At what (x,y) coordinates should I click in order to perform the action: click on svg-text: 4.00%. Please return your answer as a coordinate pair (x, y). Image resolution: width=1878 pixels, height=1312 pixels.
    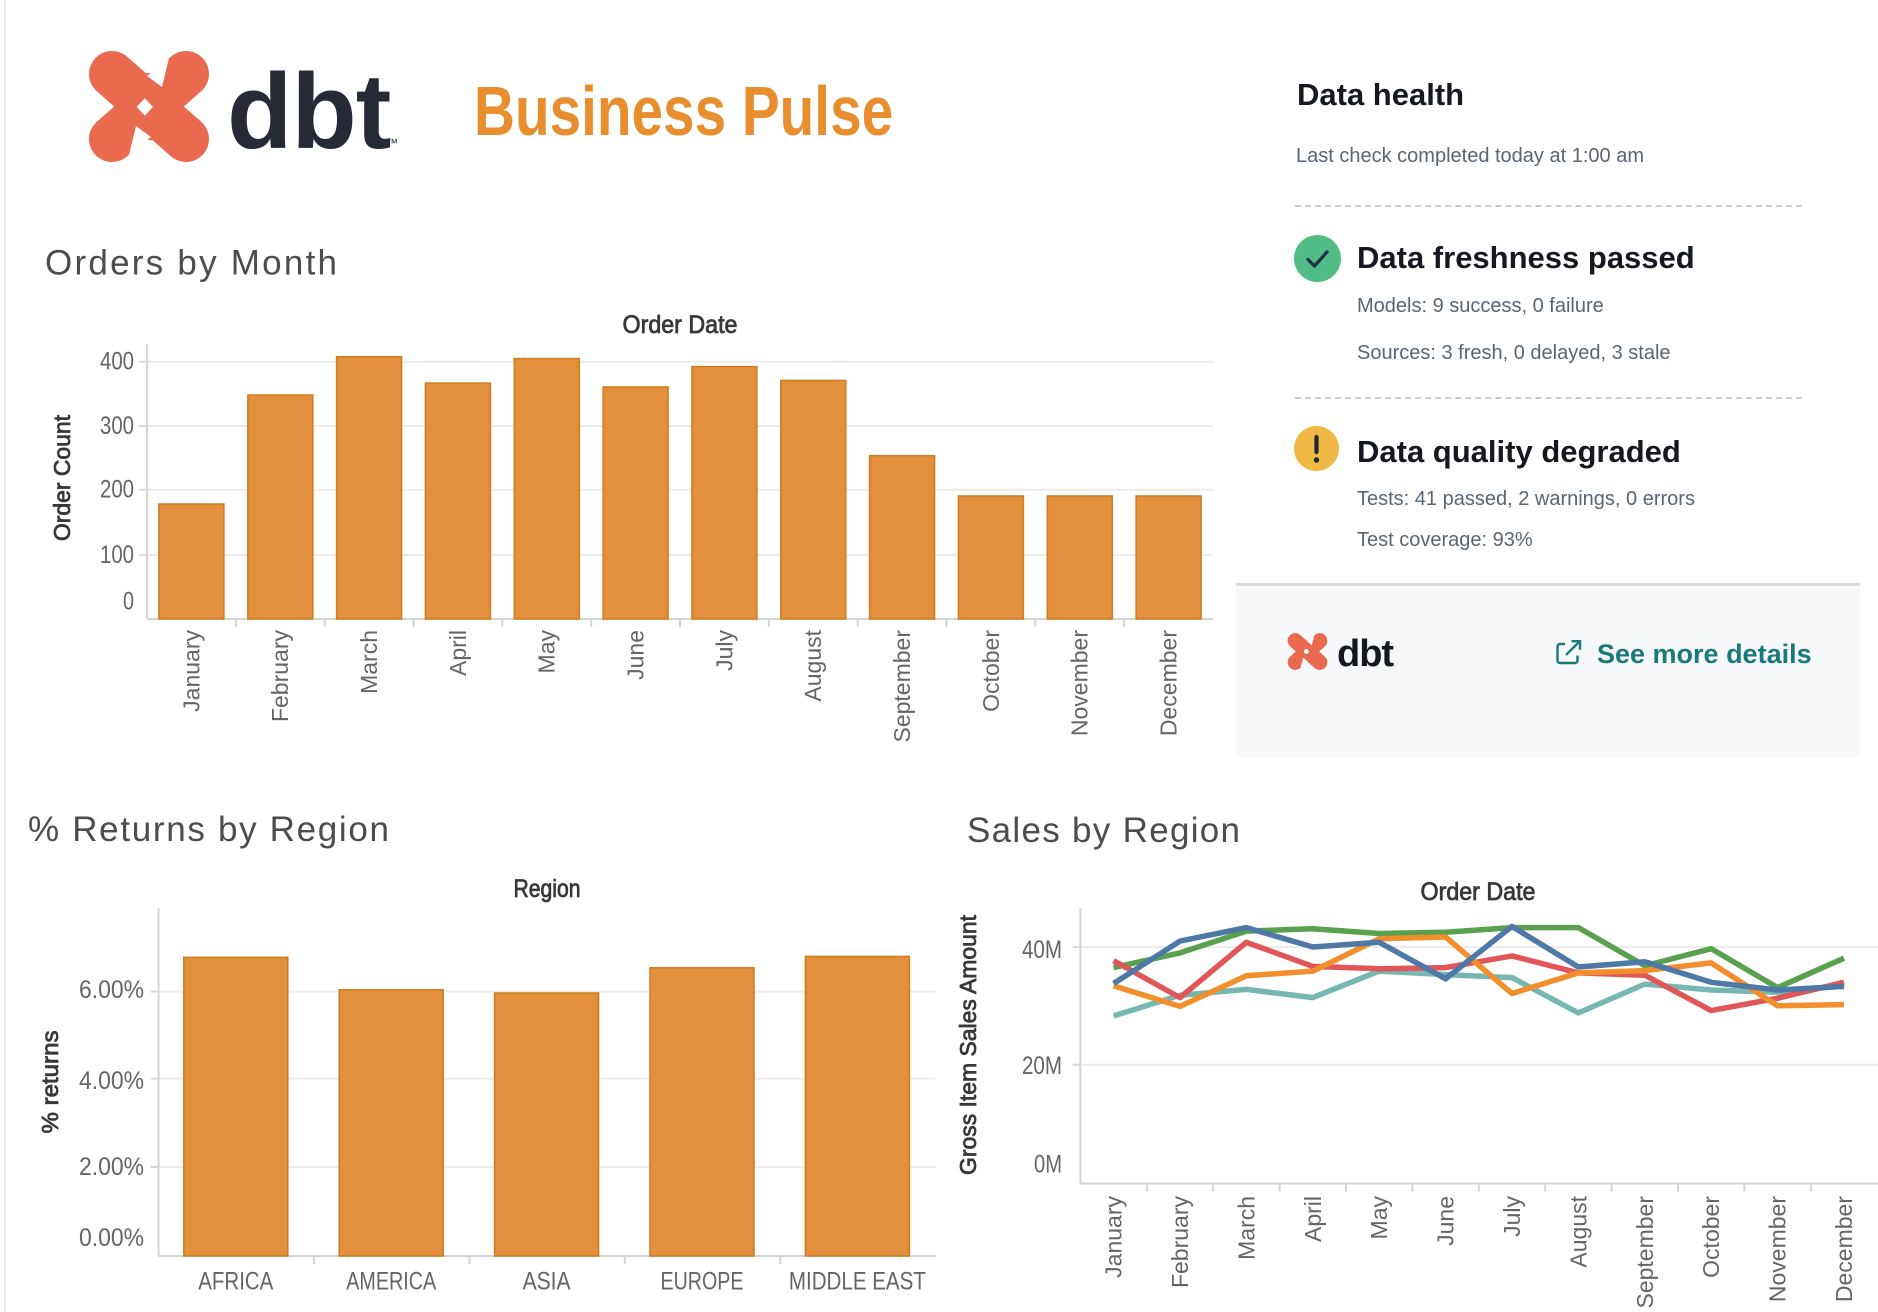
    Looking at the image, I should click on (111, 1081).